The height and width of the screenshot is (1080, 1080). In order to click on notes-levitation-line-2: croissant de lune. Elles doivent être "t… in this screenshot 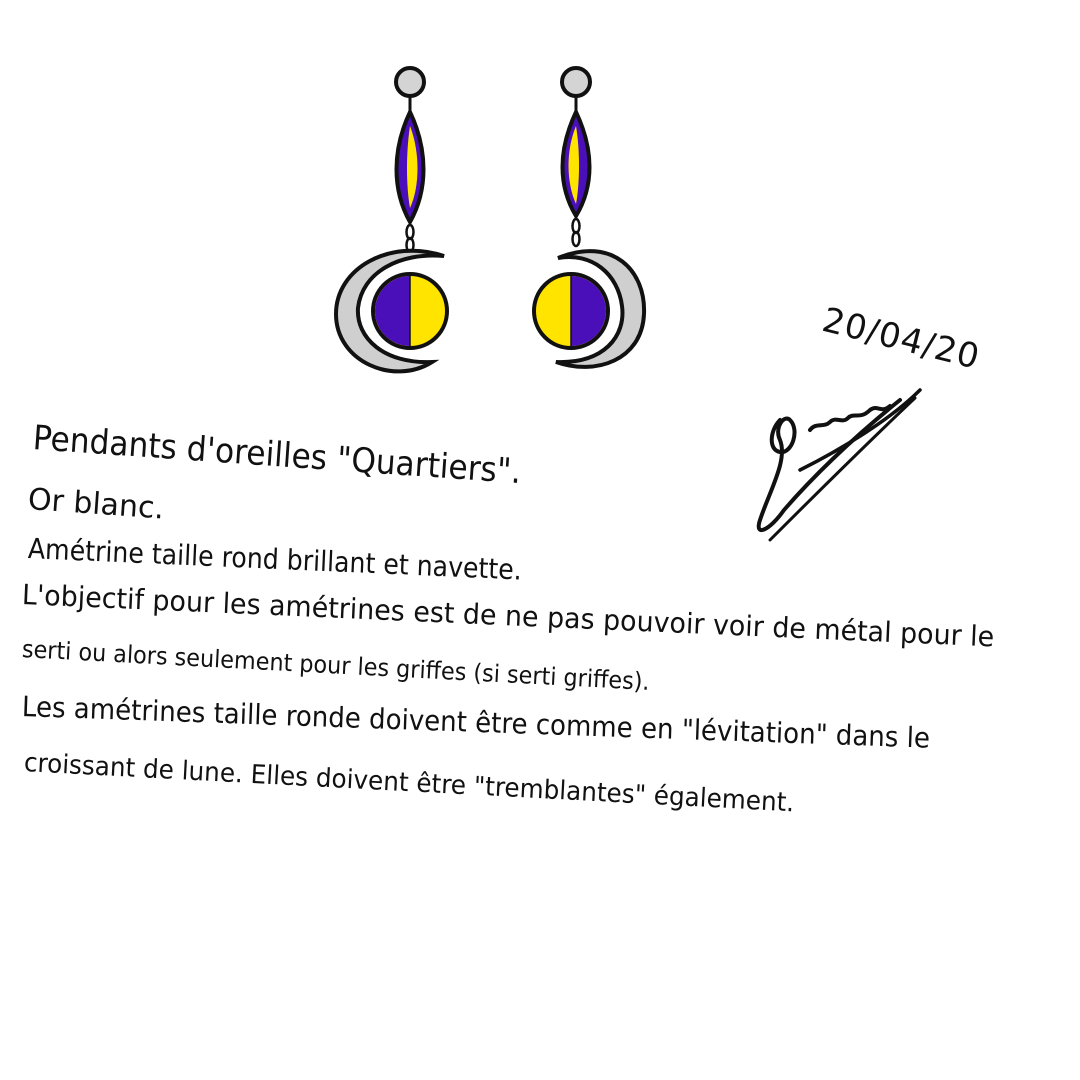, I will do `click(409, 783)`.